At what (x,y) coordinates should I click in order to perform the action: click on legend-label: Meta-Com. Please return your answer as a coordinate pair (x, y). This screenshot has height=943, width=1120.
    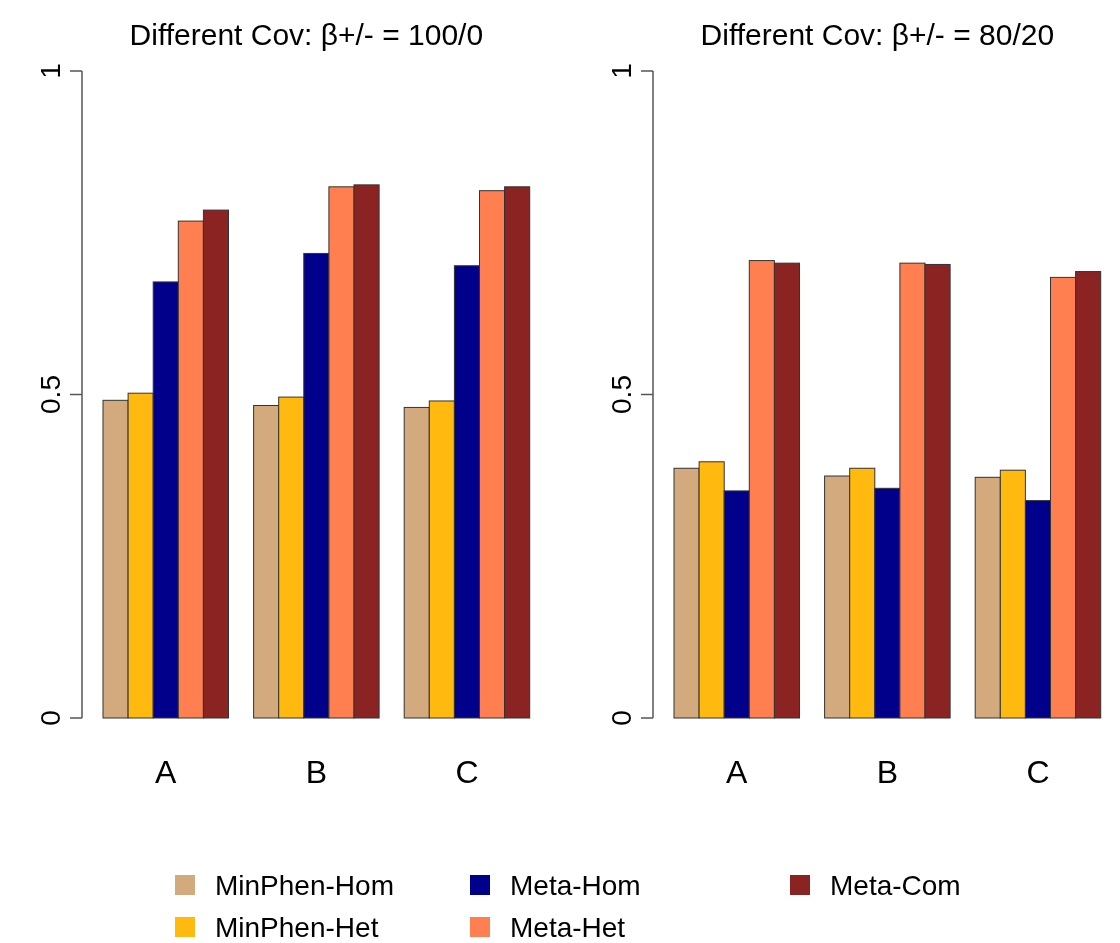
    Looking at the image, I should click on (895, 885).